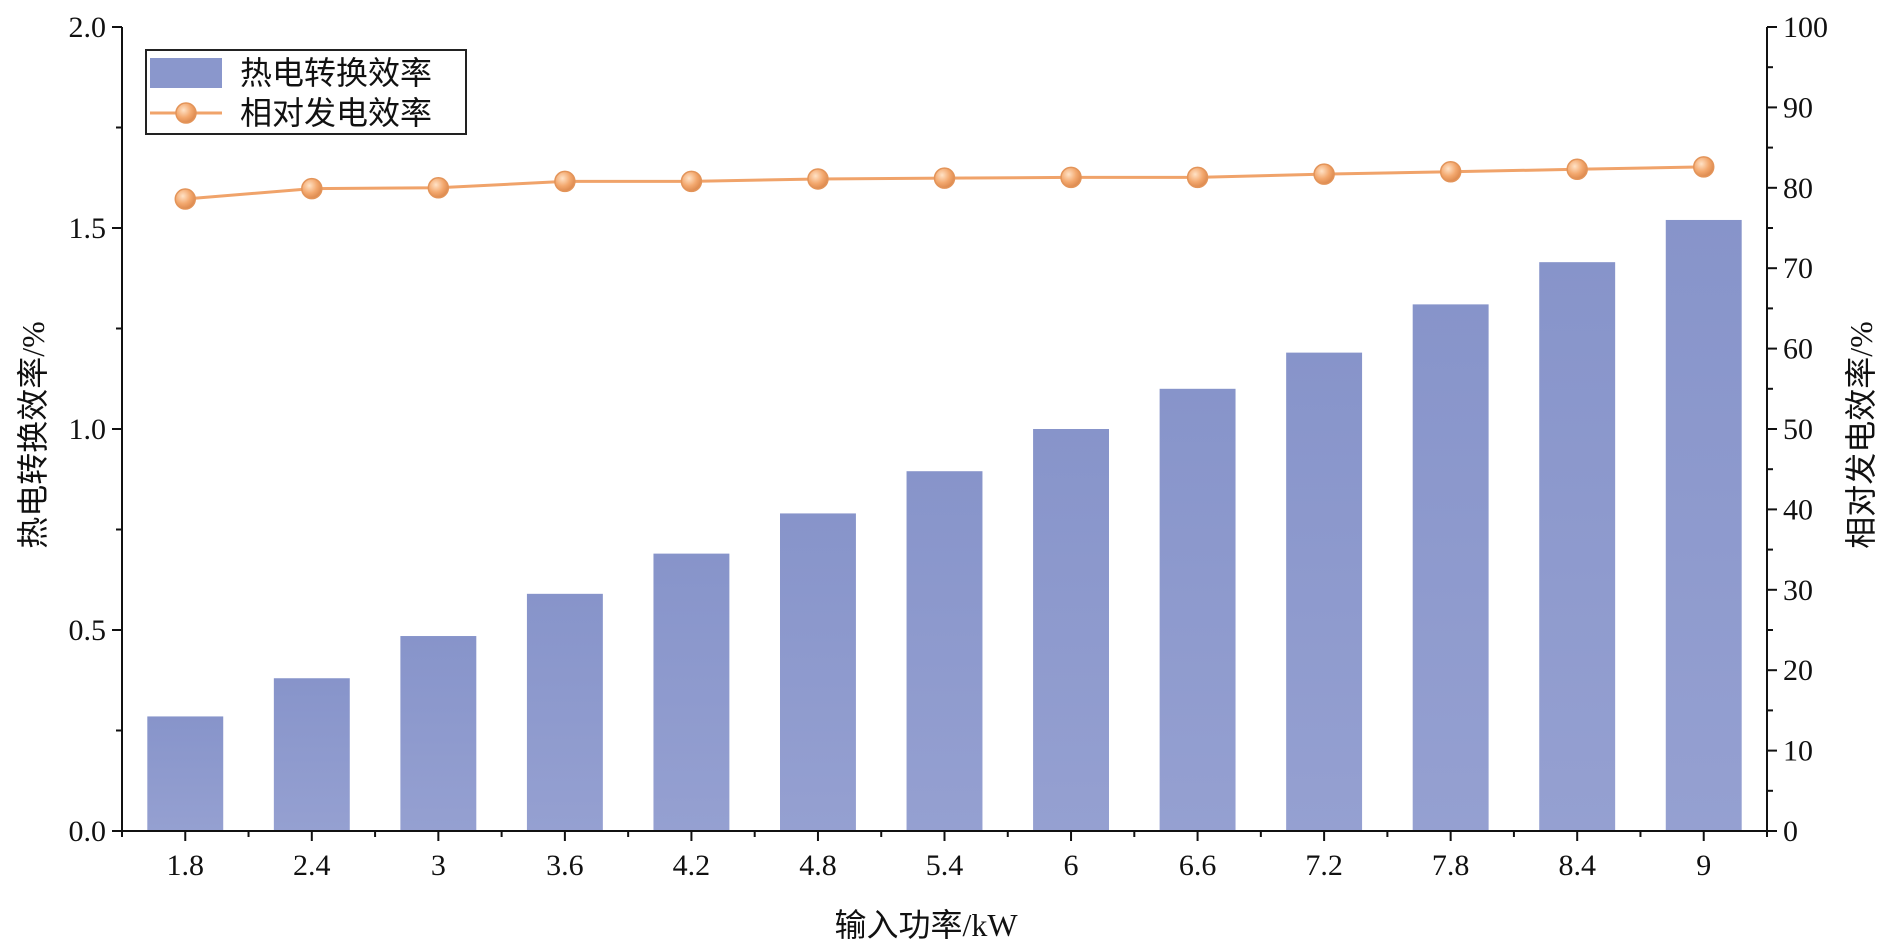 The width and height of the screenshot is (1890, 950). I want to click on line-point-7.2, so click(1324, 174).